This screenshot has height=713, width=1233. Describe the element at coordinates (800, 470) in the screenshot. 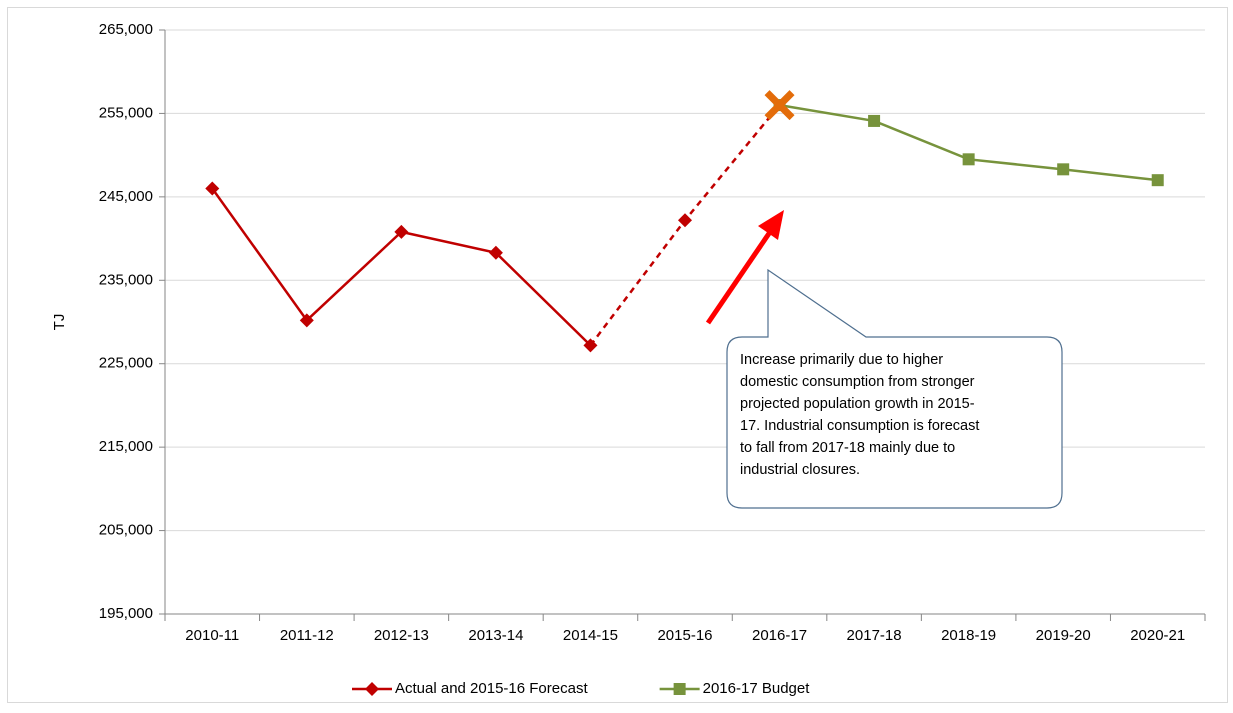

I see `annotation-text: industrial closures.` at that location.